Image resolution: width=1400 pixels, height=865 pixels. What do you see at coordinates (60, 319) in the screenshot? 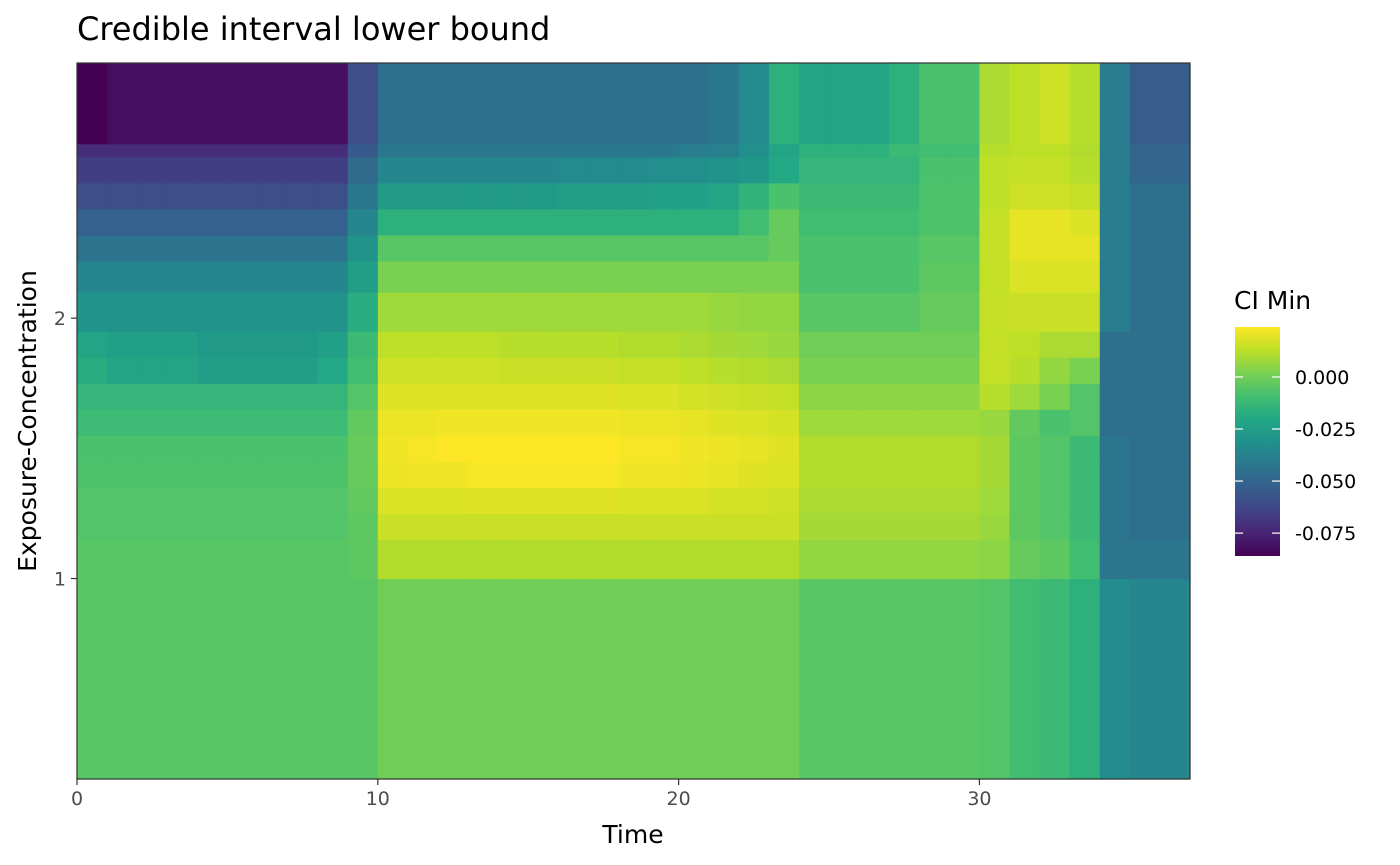
I see `y-tick-label: 2` at bounding box center [60, 319].